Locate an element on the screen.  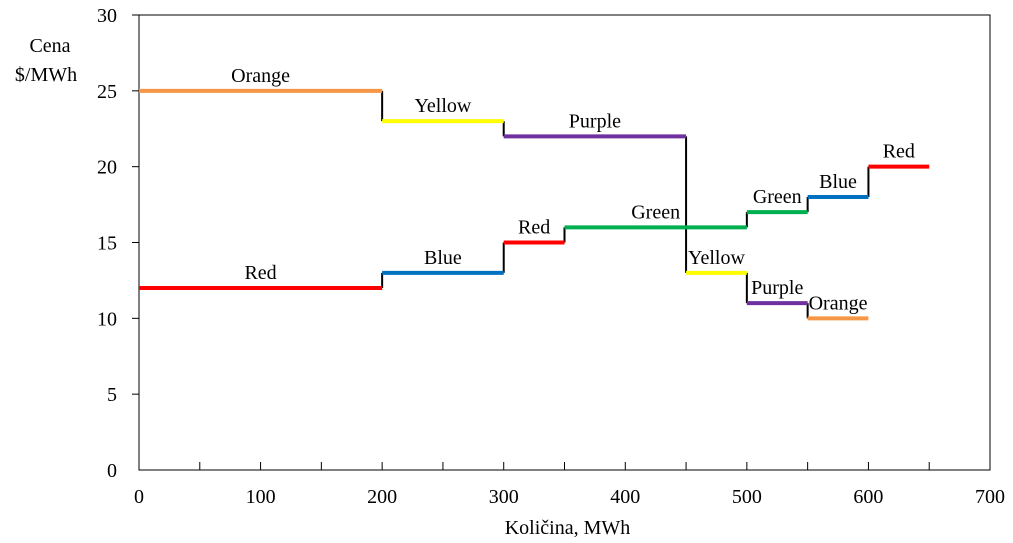
x-tick-label: 700 is located at coordinates (990, 497).